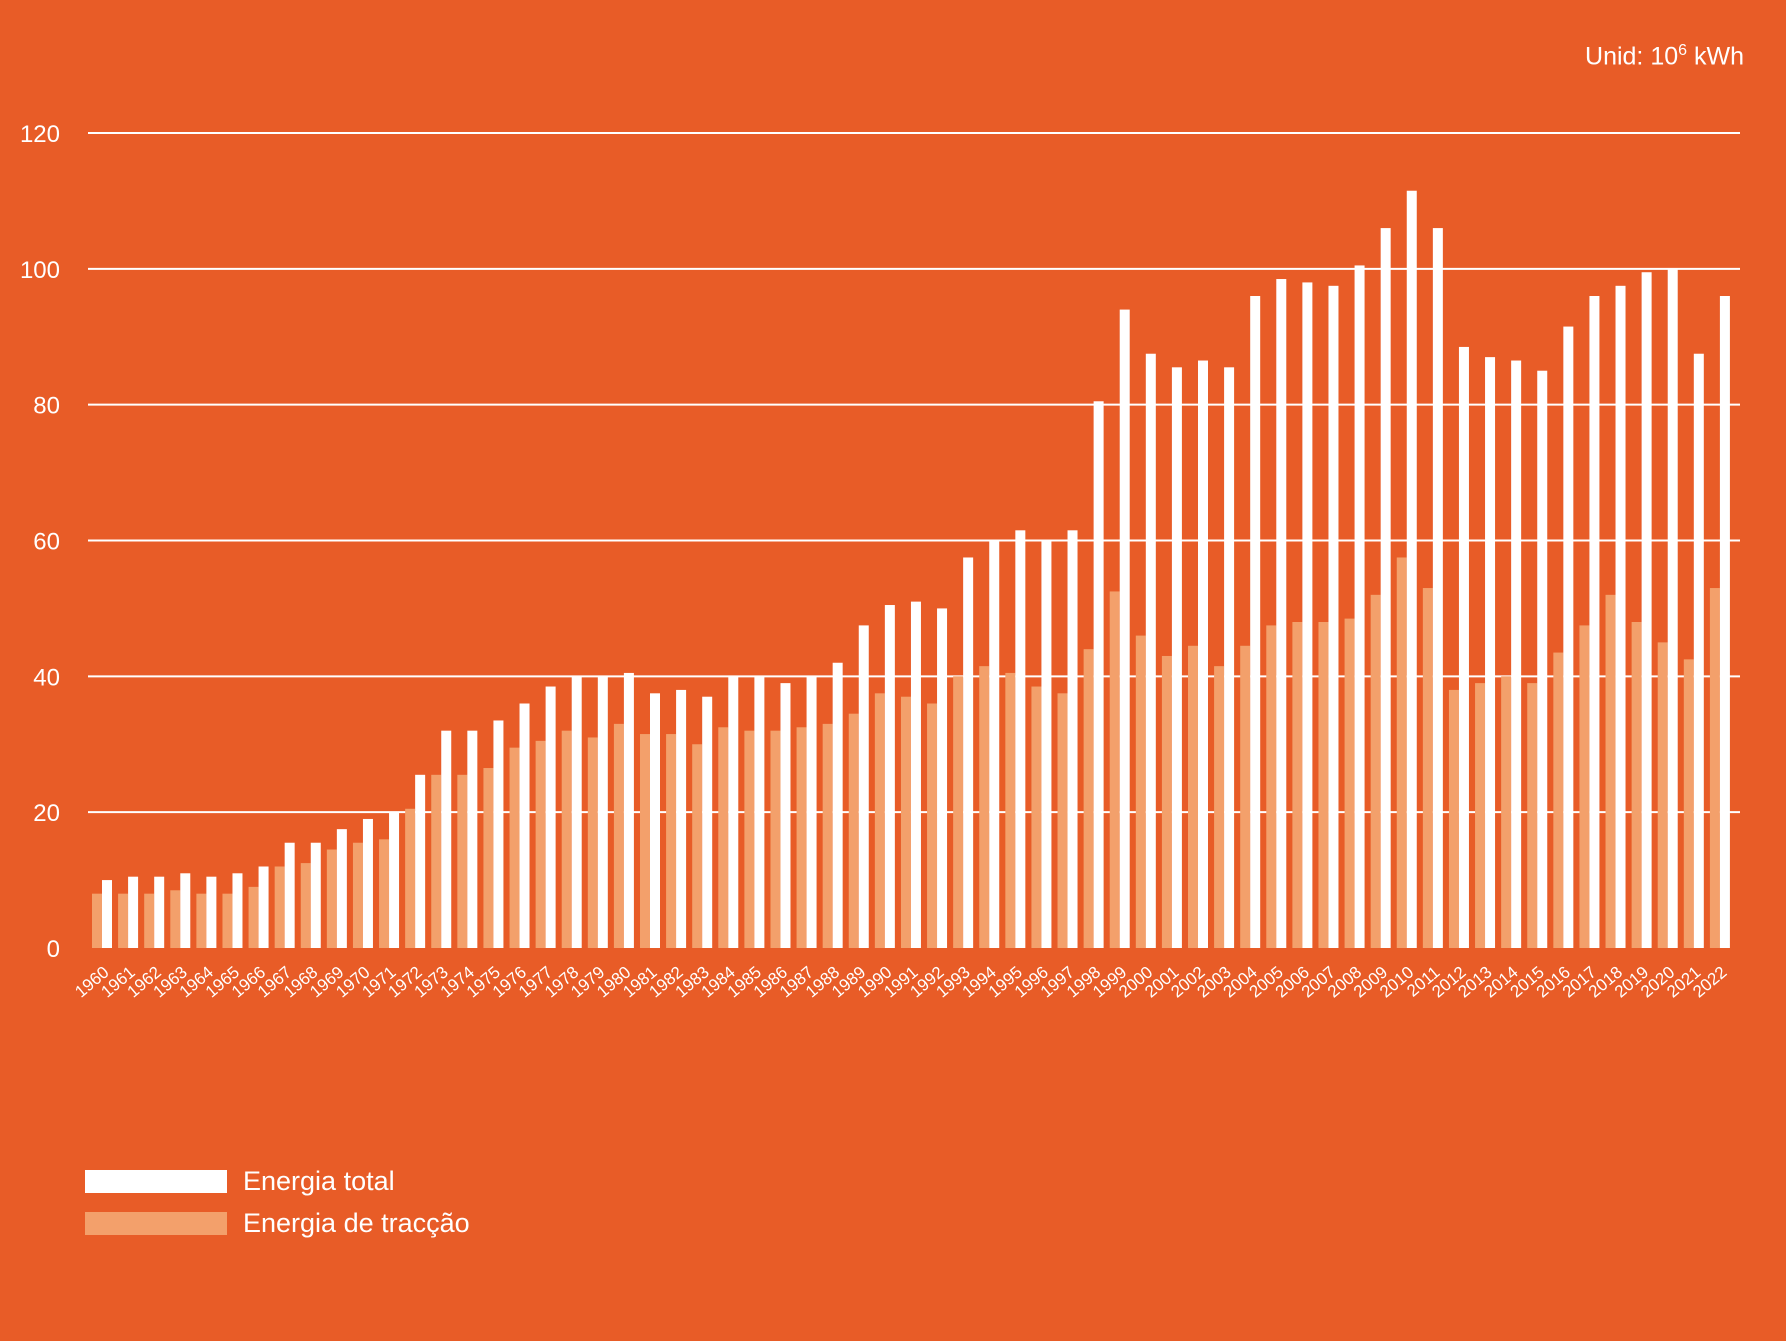 Image resolution: width=1786 pixels, height=1341 pixels. What do you see at coordinates (356, 1222) in the screenshot?
I see `legend-label-traction: Energia de tracção` at bounding box center [356, 1222].